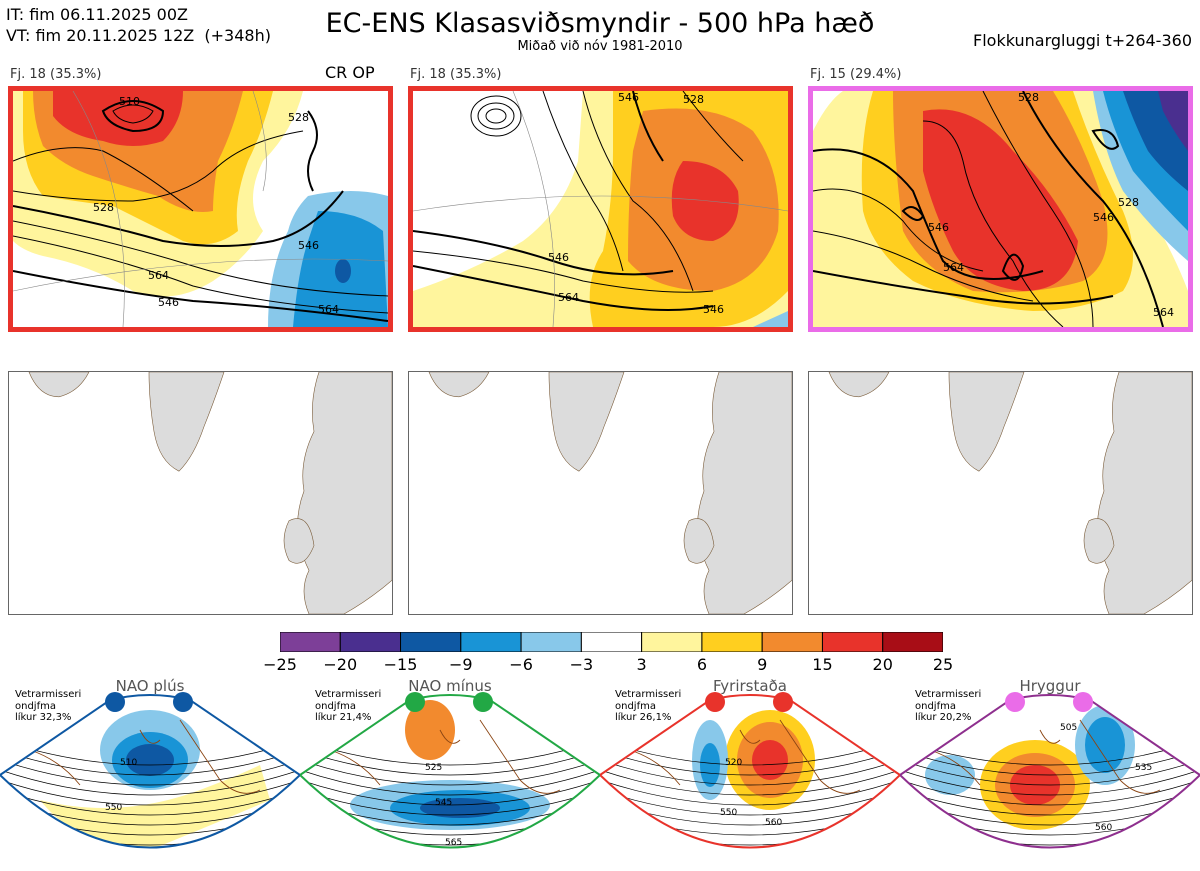  I want to click on contour-label: 545, so click(443, 803).